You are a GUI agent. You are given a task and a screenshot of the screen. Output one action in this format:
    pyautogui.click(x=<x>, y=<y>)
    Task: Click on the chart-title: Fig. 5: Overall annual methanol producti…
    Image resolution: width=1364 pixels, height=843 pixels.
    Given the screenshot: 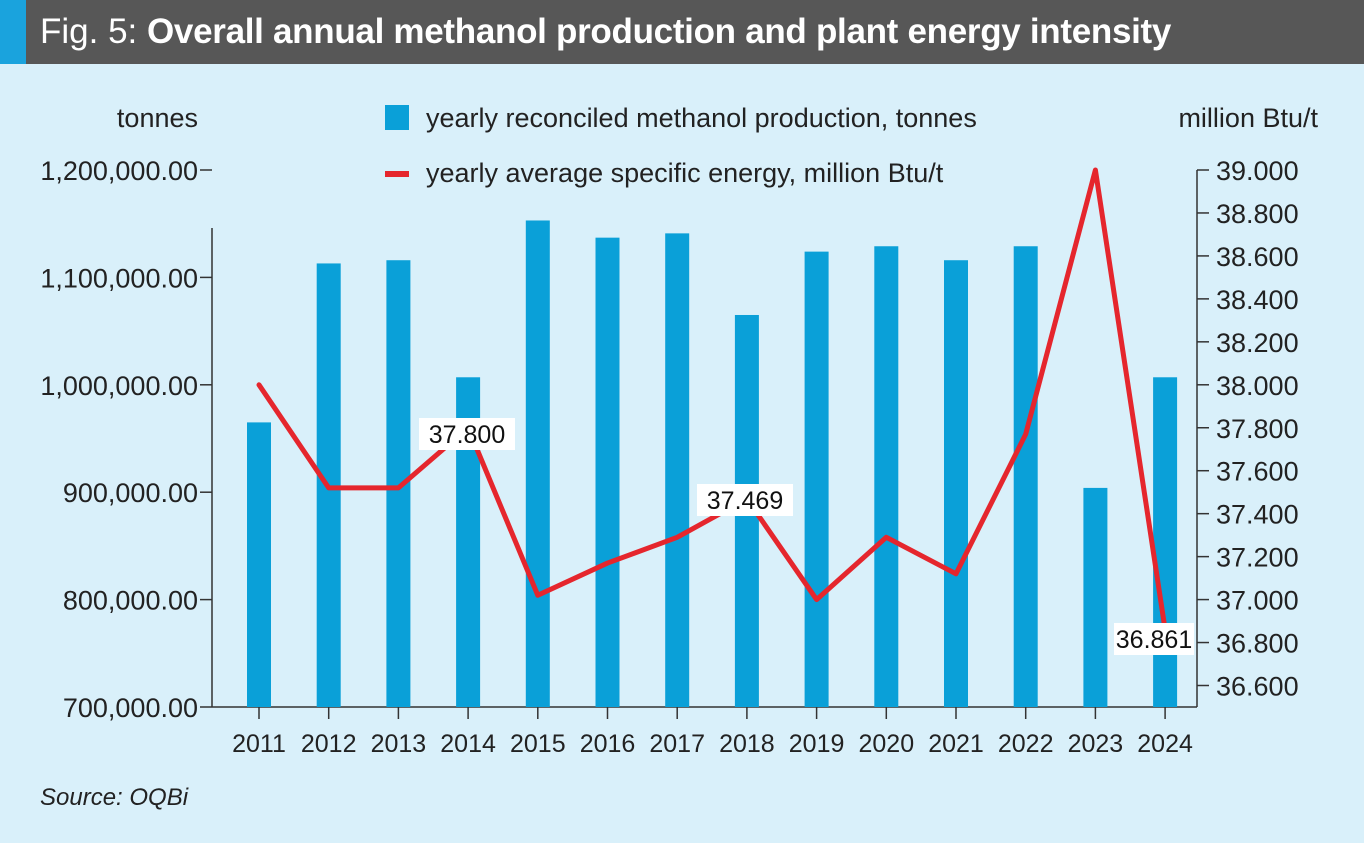 What is the action you would take?
    pyautogui.click(x=605, y=32)
    